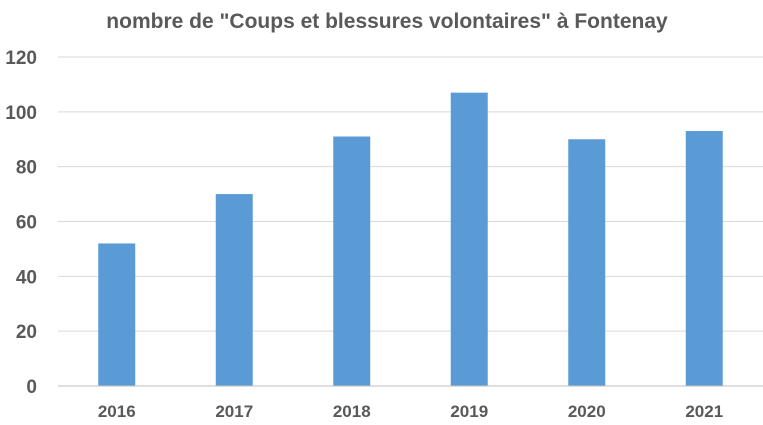 The height and width of the screenshot is (425, 763). Describe the element at coordinates (26, 168) in the screenshot. I see `y-tick-label: 80` at that location.